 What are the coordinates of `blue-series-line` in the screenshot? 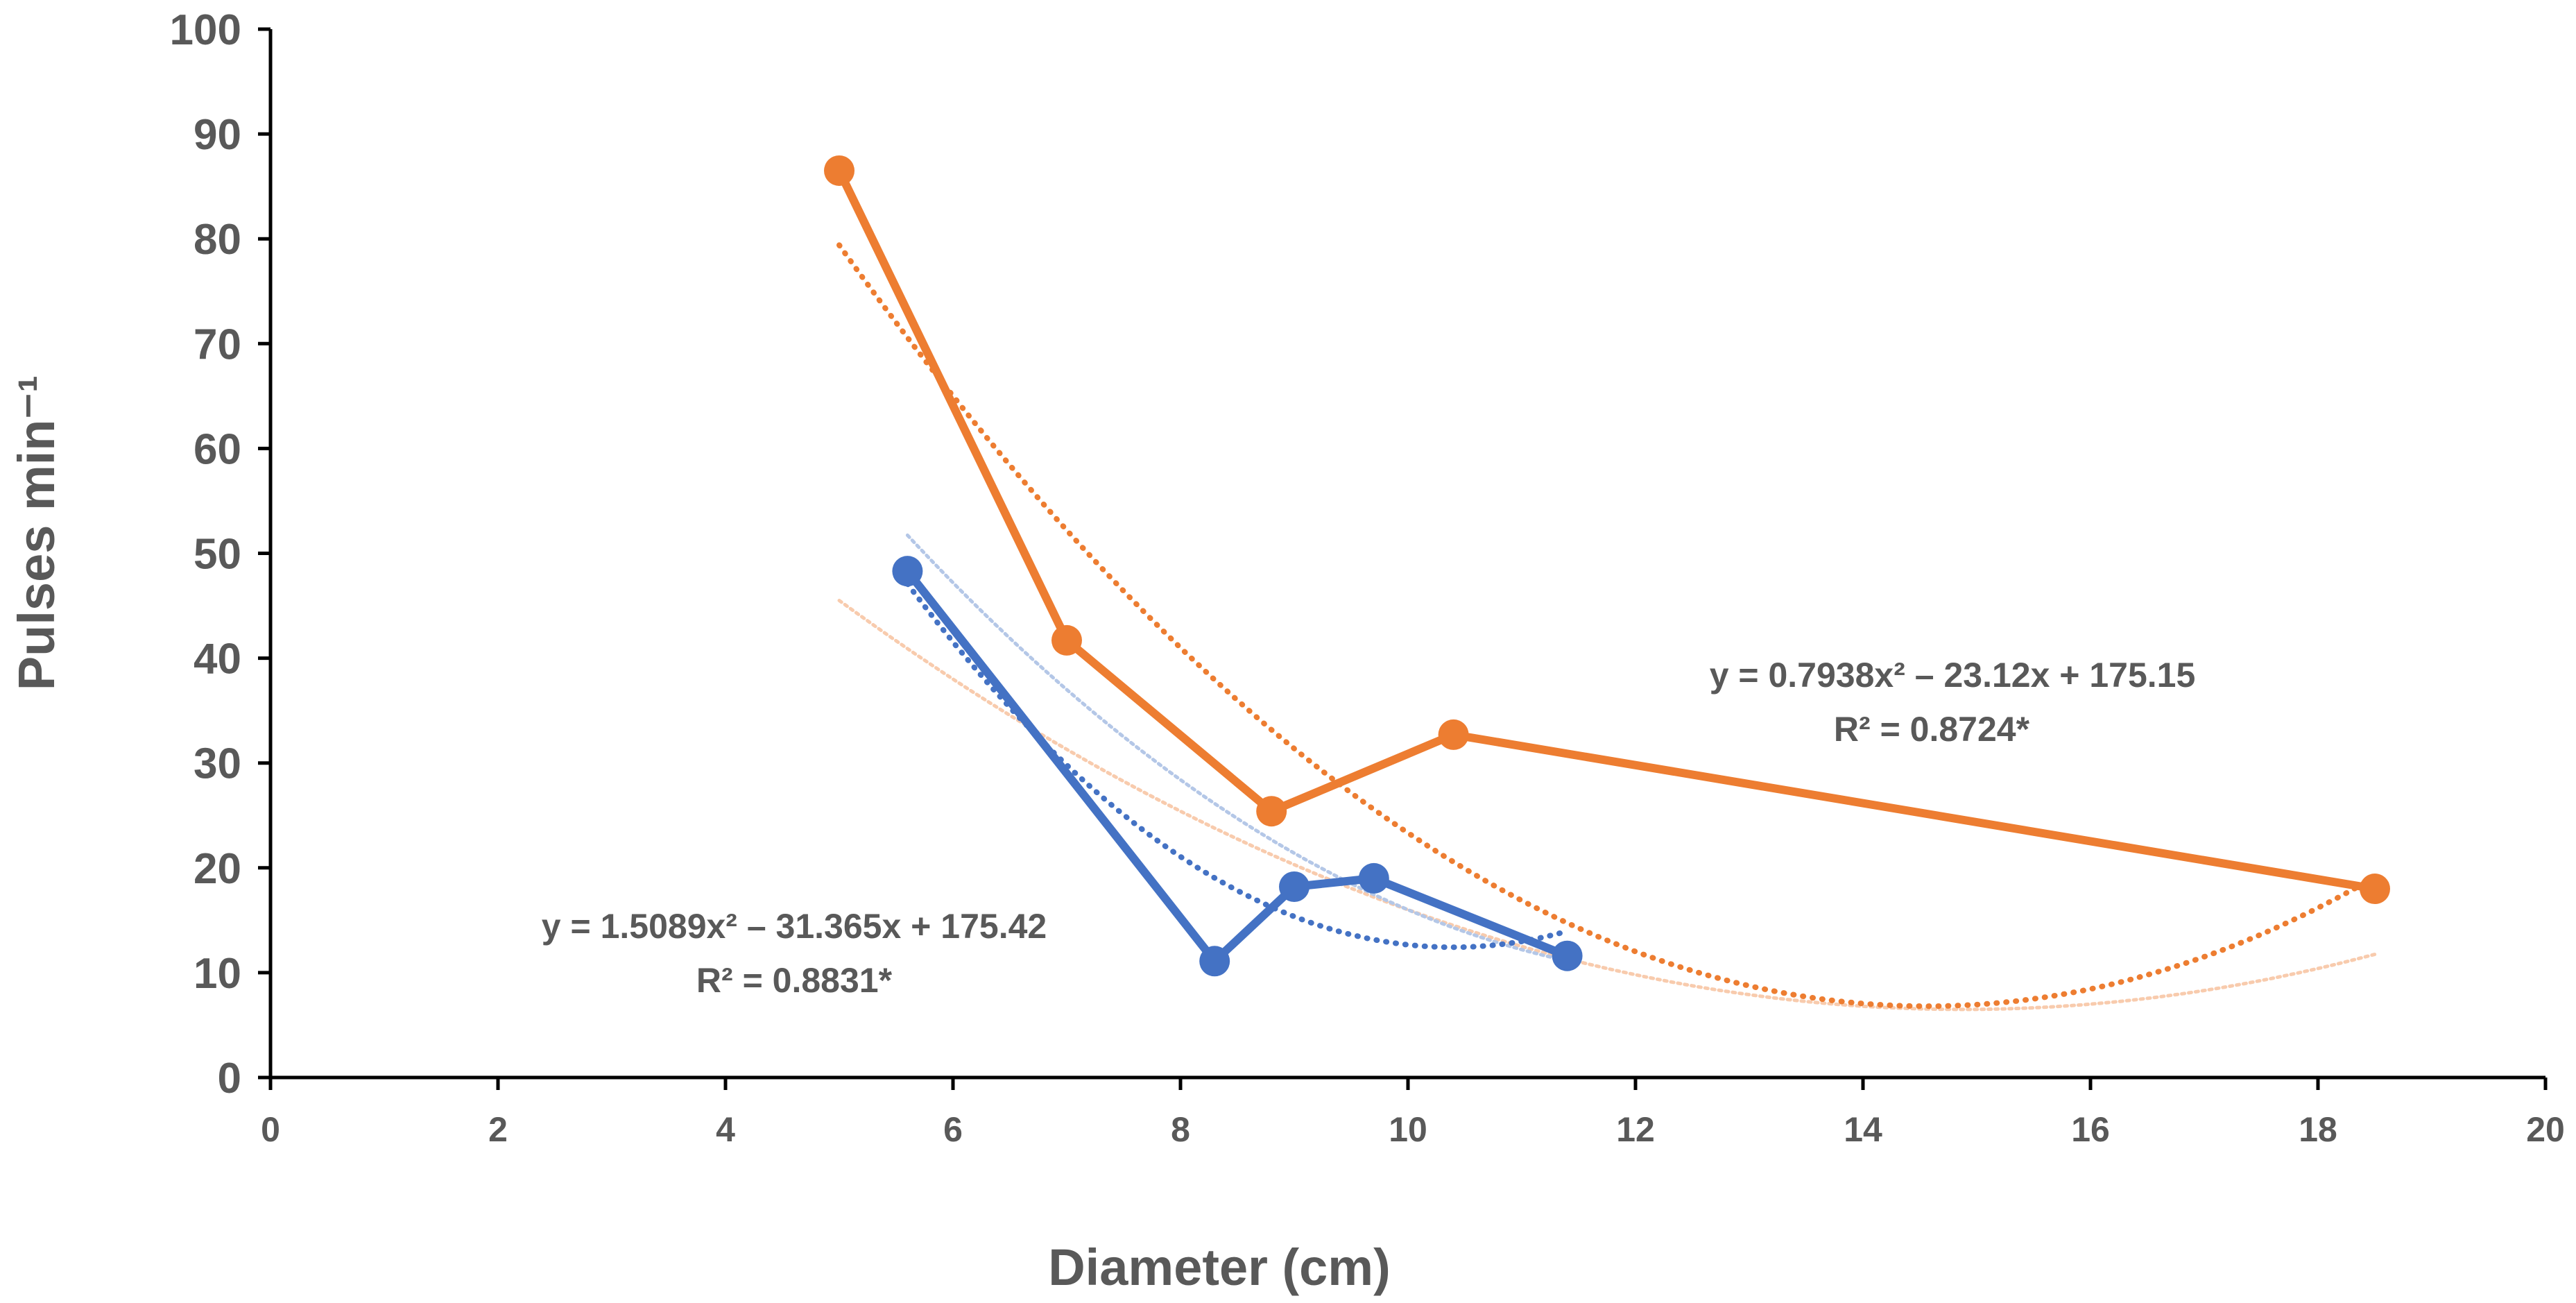 It's located at (1237, 766).